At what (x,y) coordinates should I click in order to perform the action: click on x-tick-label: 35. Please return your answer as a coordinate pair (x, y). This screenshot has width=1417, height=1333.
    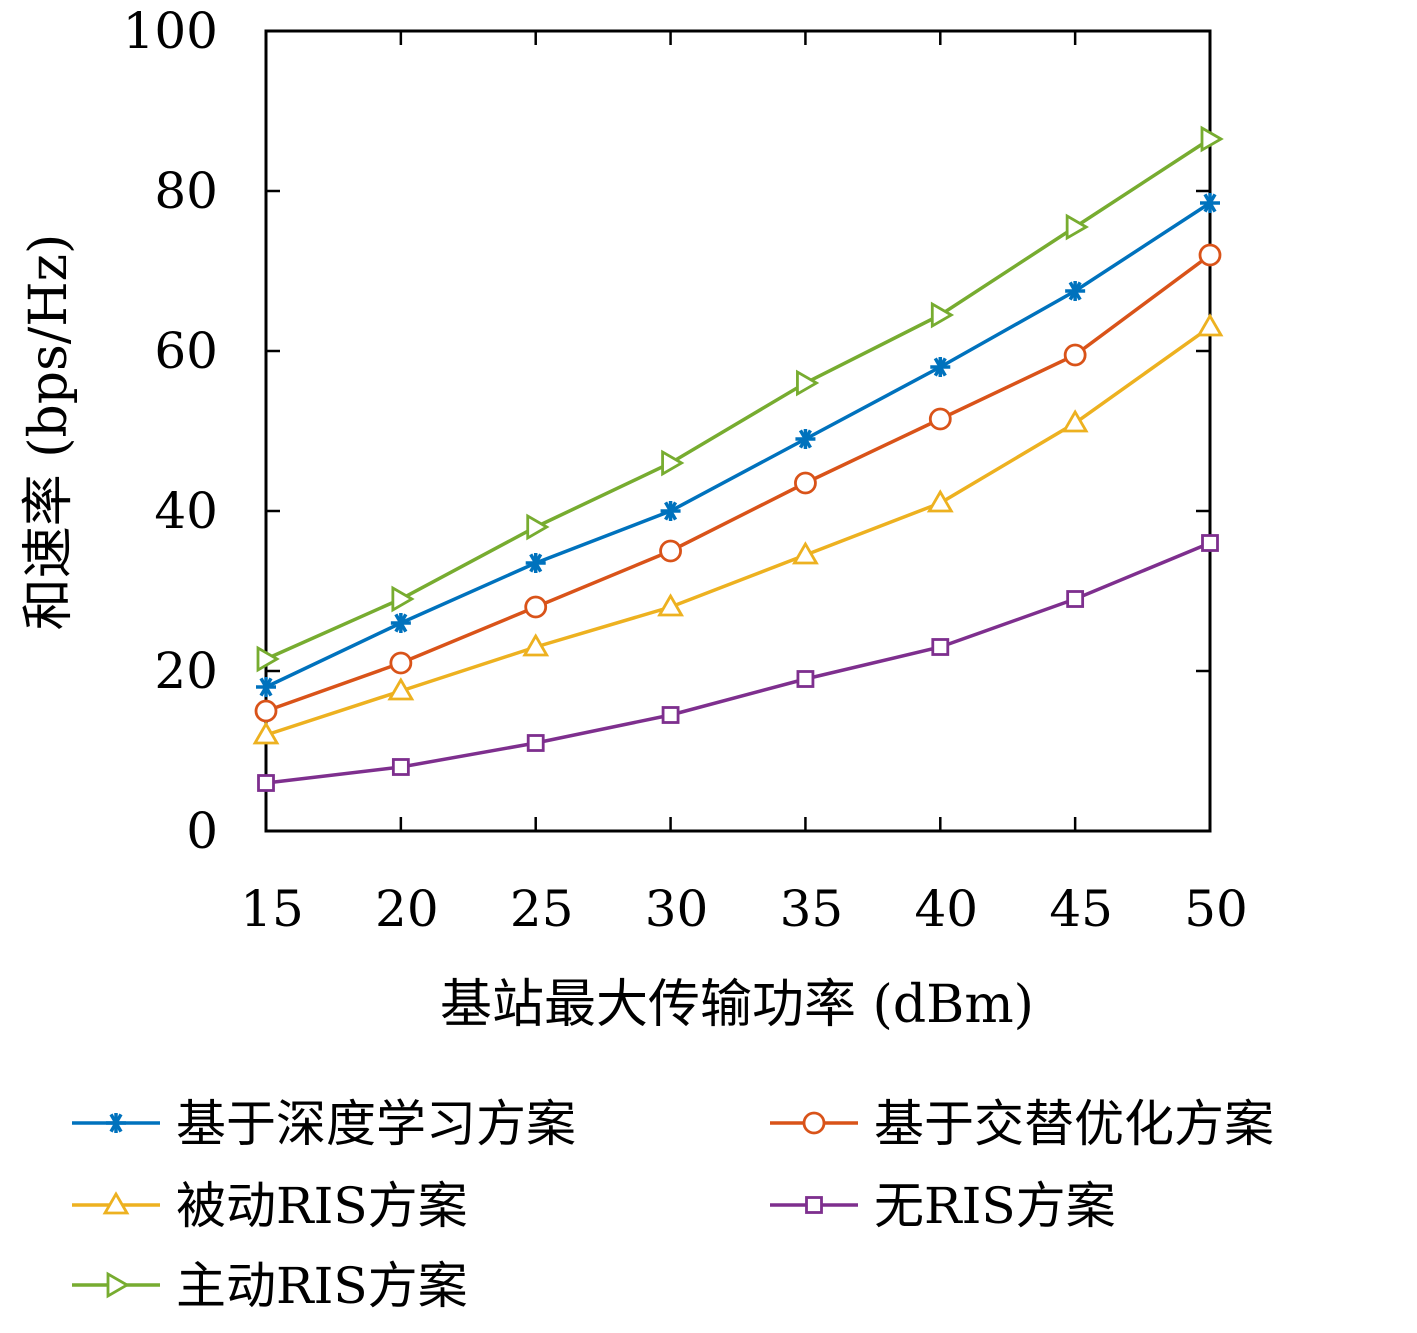
    Looking at the image, I should click on (812, 909).